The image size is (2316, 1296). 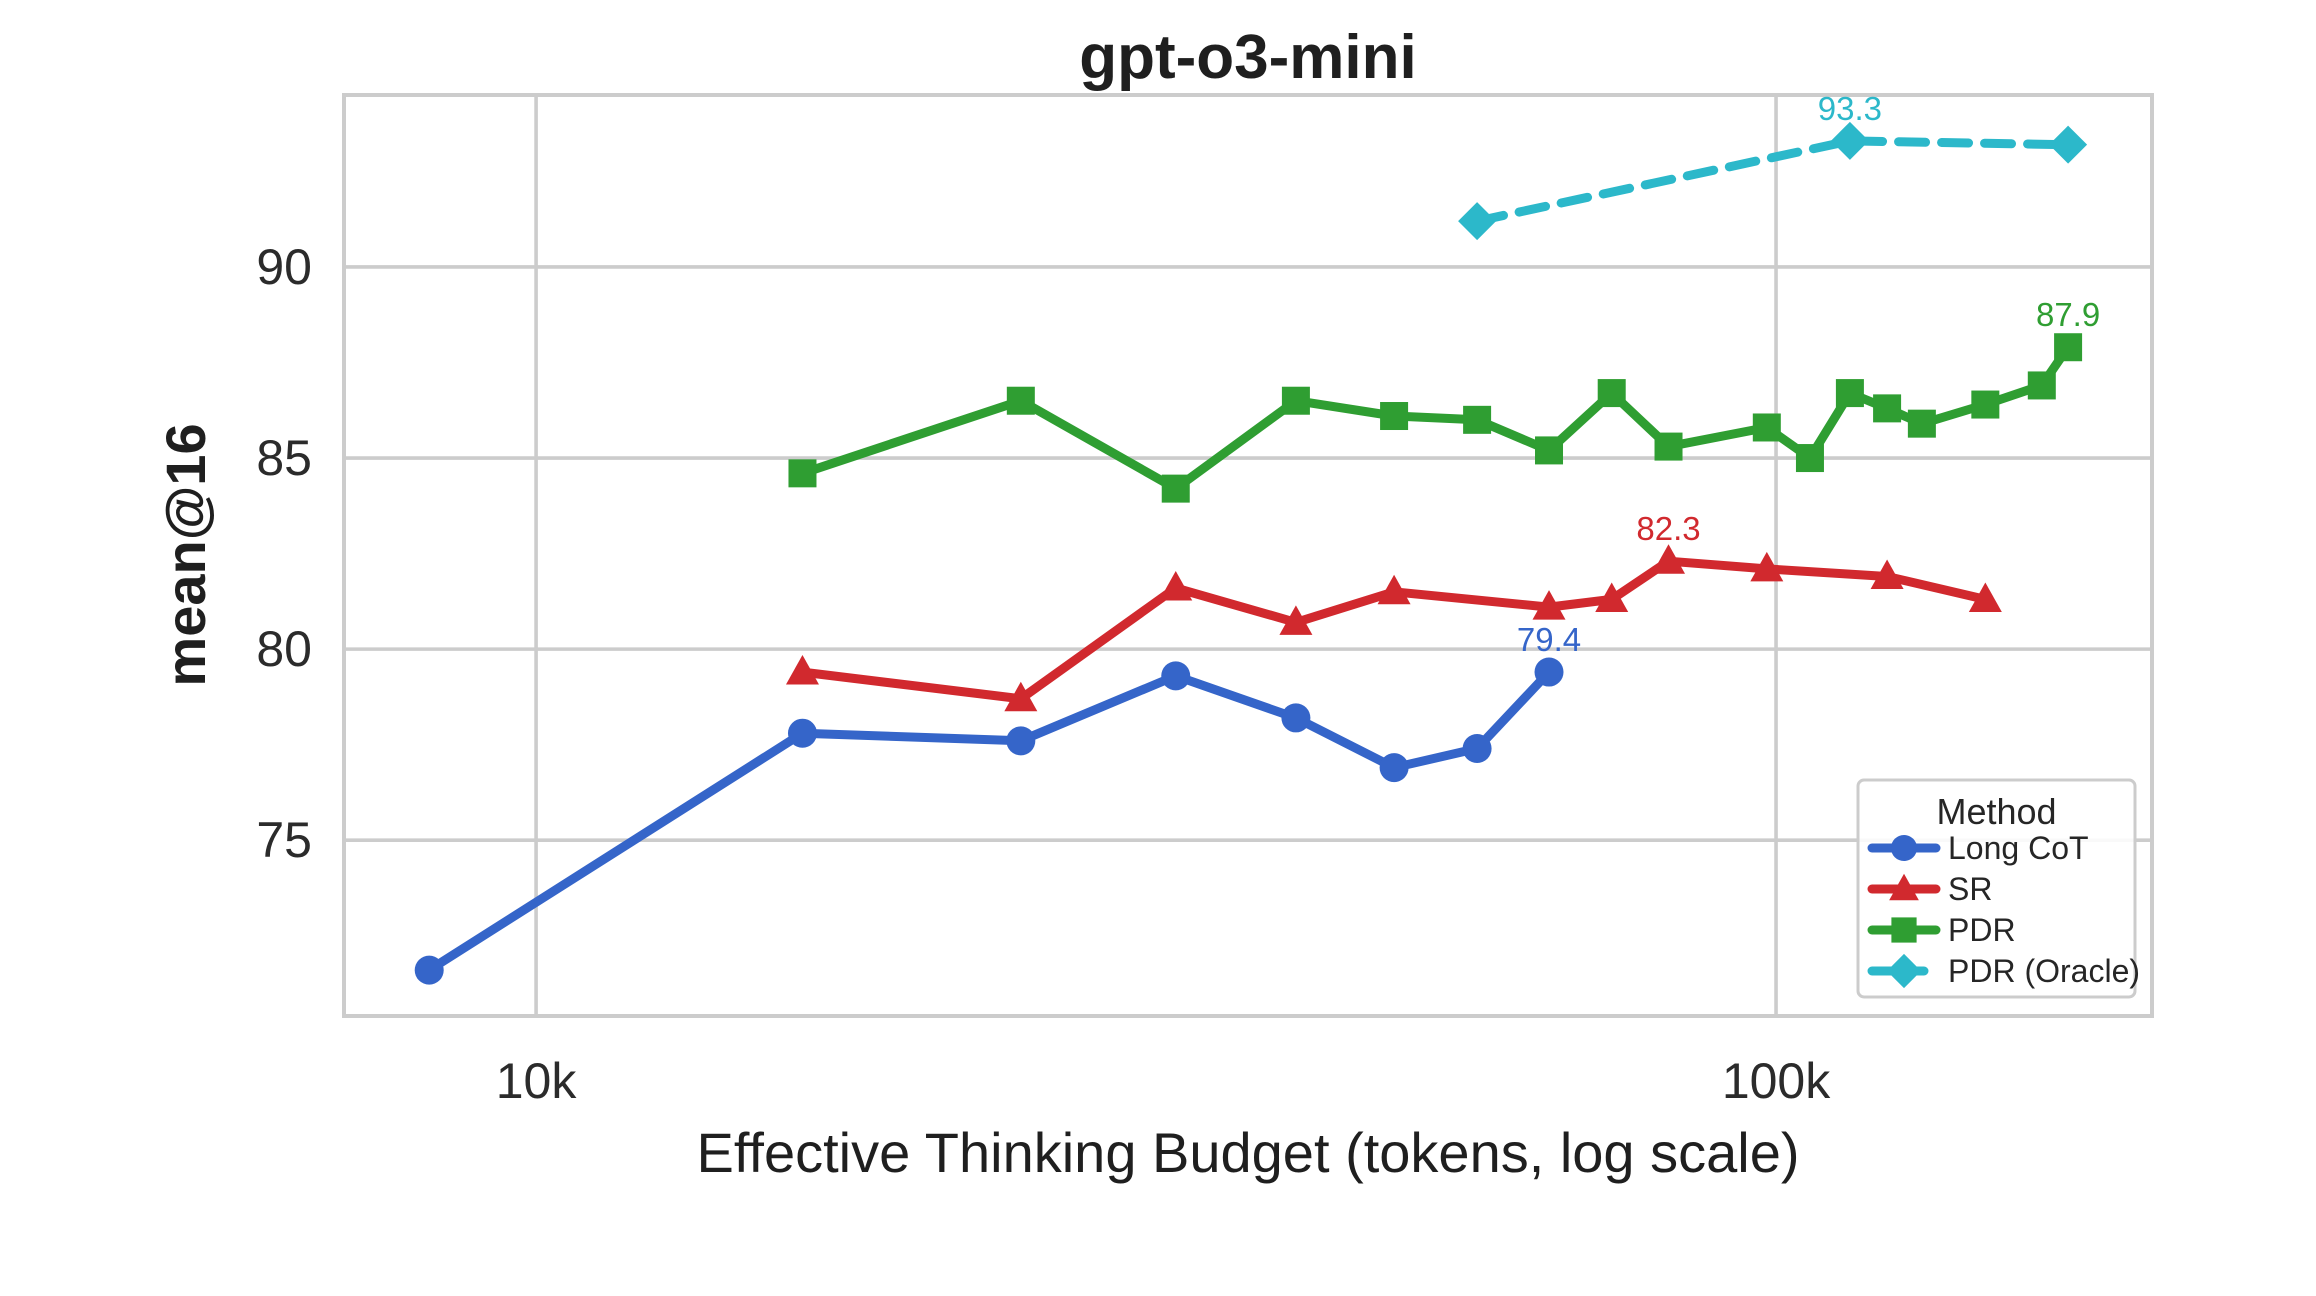 What do you see at coordinates (284, 649) in the screenshot?
I see `y-tick-label: 80` at bounding box center [284, 649].